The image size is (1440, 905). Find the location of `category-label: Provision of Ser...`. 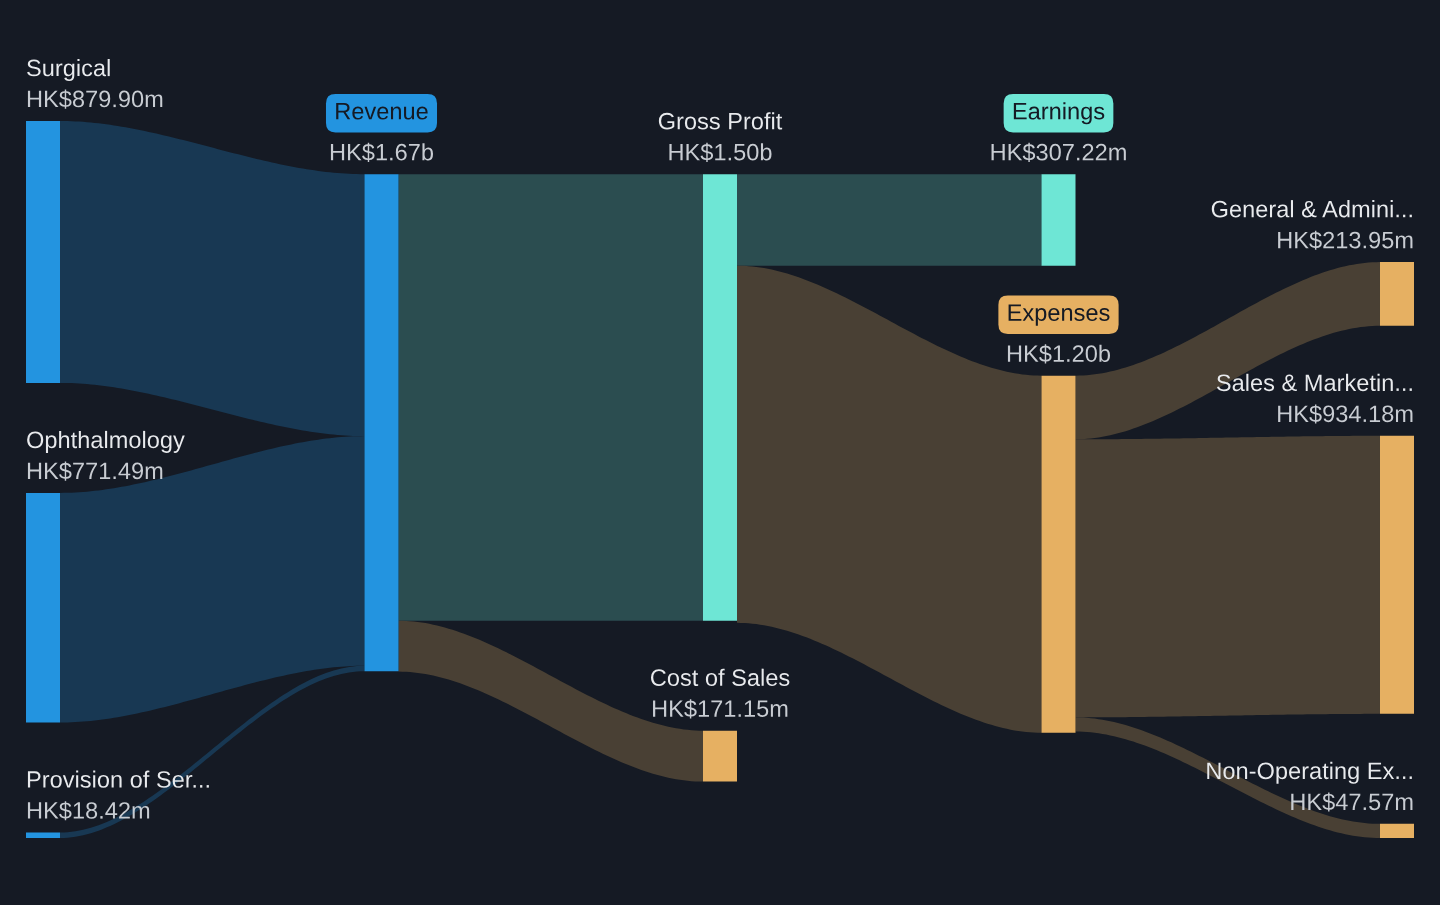

category-label: Provision of Ser... is located at coordinates (118, 779).